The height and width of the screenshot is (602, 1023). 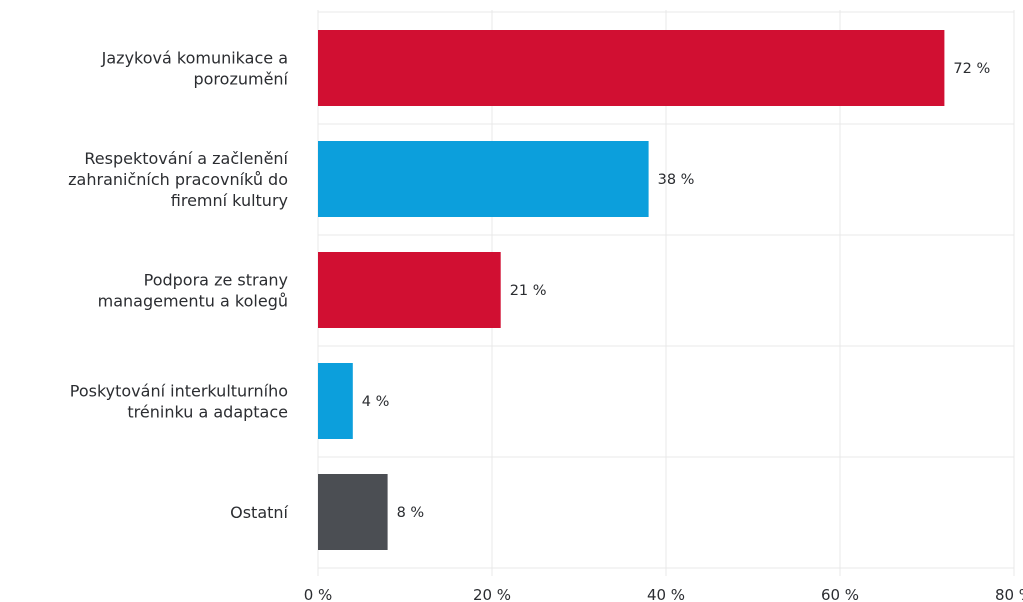 I want to click on x-axis-ticks: 0 % 20 % 40 % 60 % 80 %, so click(x=663, y=594).